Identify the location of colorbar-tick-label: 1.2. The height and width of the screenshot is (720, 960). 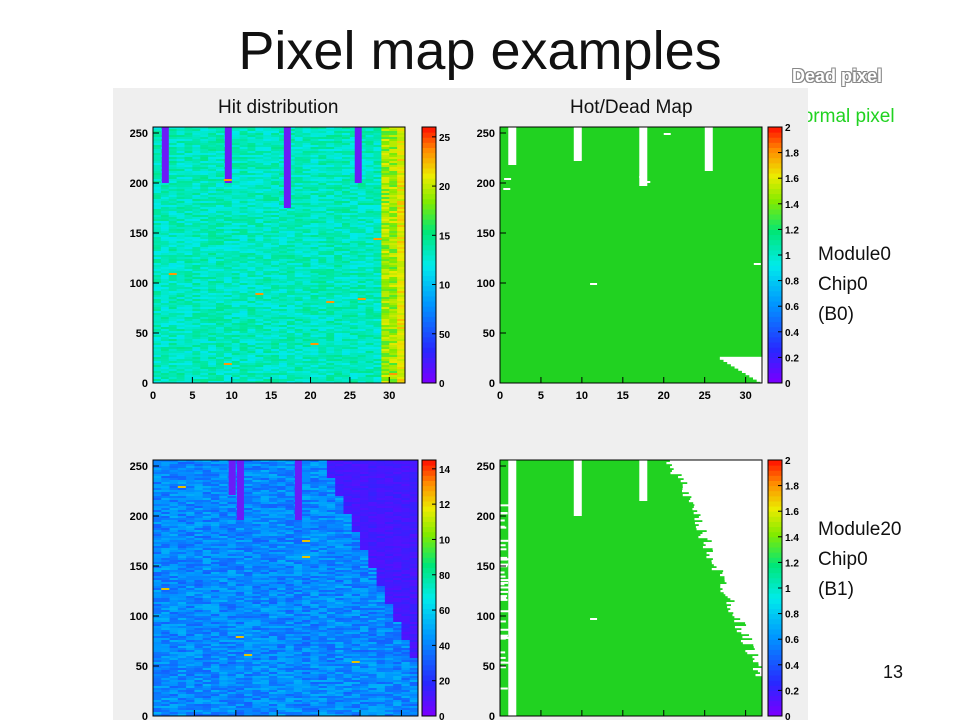
(792, 230).